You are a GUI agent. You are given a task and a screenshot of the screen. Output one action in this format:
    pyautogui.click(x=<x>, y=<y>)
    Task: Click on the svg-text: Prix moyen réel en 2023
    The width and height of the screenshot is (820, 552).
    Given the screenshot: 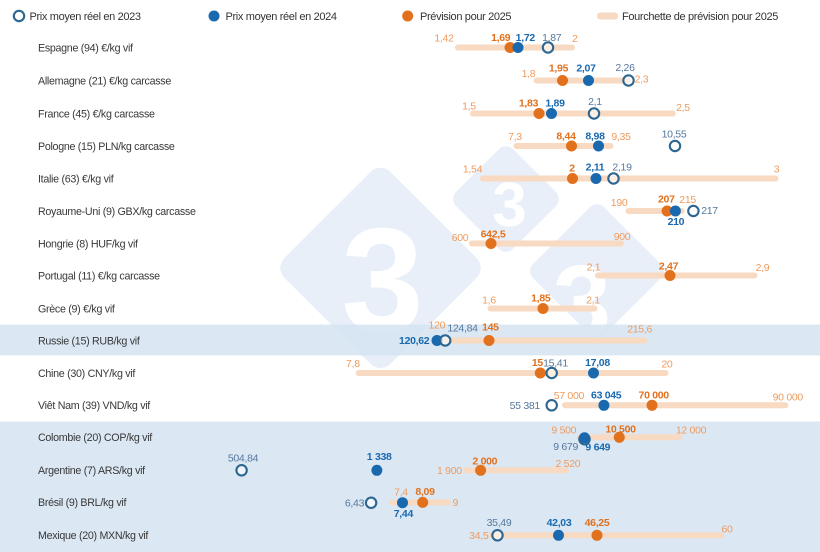 What is the action you would take?
    pyautogui.click(x=85, y=17)
    